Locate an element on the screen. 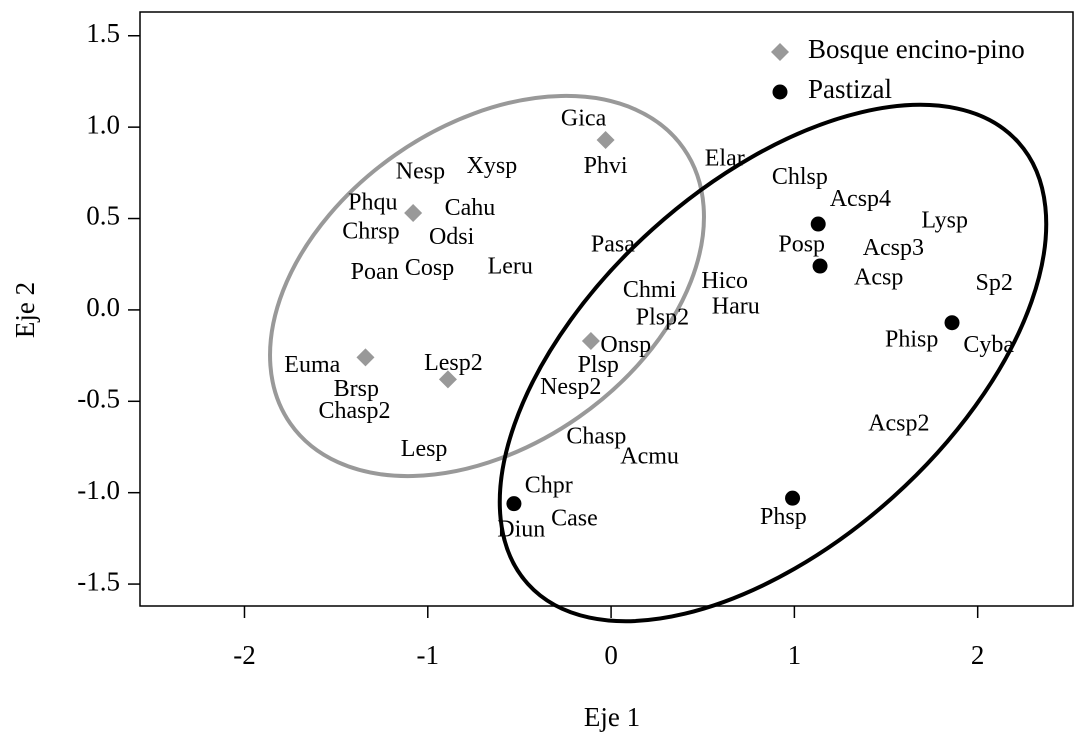 Image resolution: width=1075 pixels, height=736 pixels. species-label: Acmu is located at coordinates (649, 456).